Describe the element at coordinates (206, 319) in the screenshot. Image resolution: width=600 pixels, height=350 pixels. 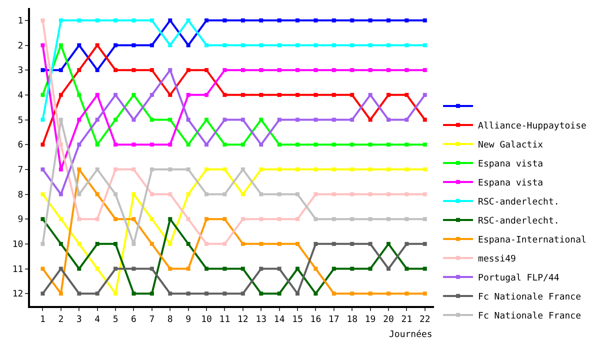
I see `x-tick-label: 10` at that location.